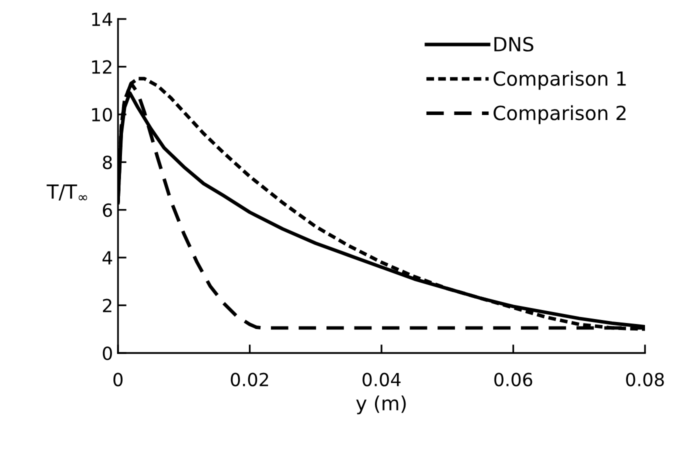  Describe the element at coordinates (107, 210) in the screenshot. I see `y-tick-label: 6` at that location.